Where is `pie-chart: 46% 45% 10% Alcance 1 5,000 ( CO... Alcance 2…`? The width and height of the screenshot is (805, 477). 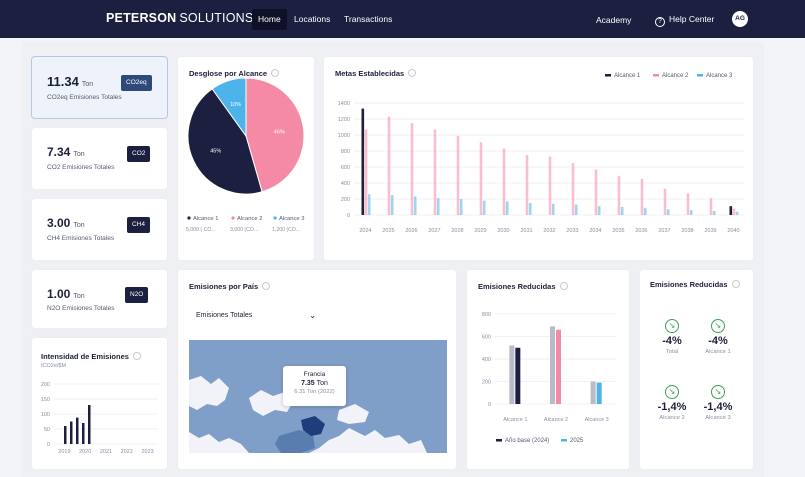
pie-chart: 46% 45% 10% Alcance 1 5,000 ( CO... Alcance 2… is located at coordinates (245, 155).